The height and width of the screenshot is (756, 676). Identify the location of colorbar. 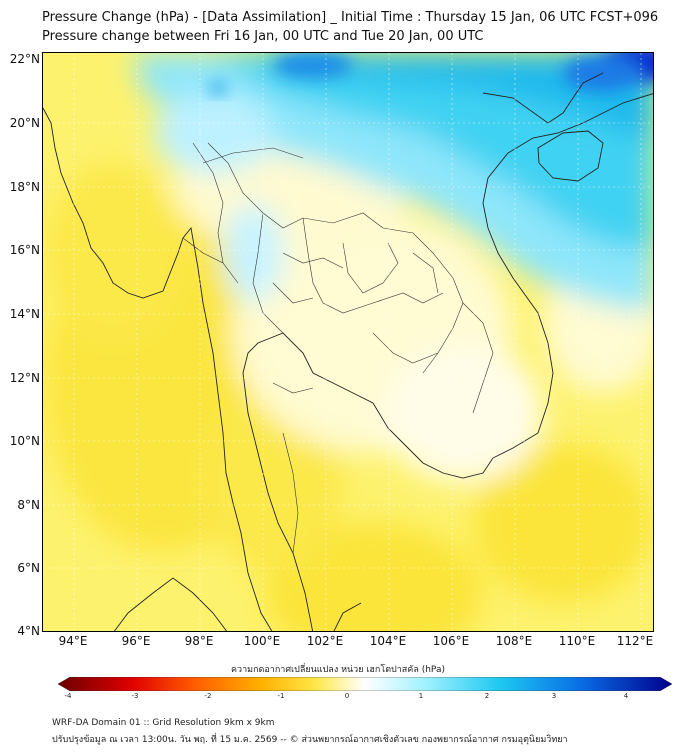
(365, 684).